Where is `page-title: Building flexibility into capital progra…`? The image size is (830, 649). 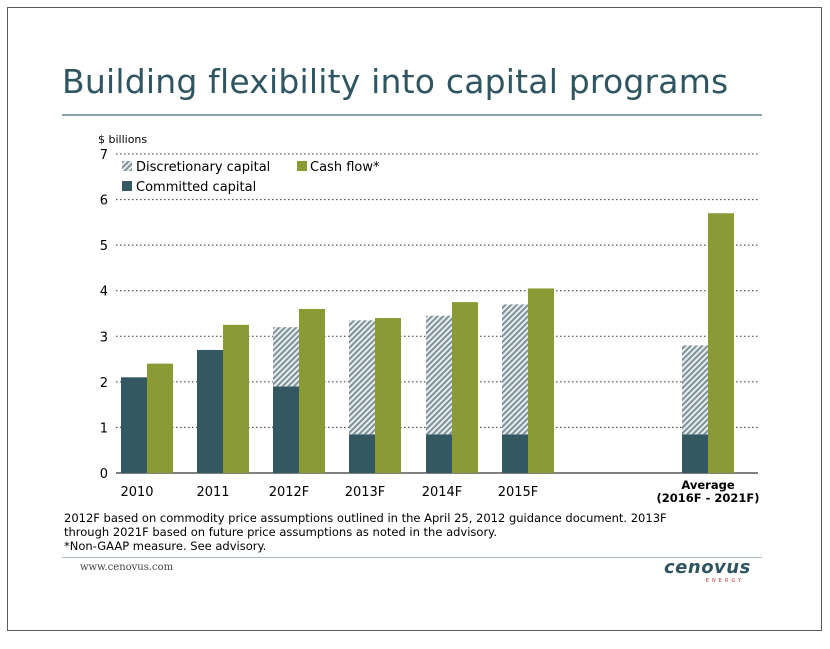
page-title: Building flexibility into capital progra… is located at coordinates (395, 81).